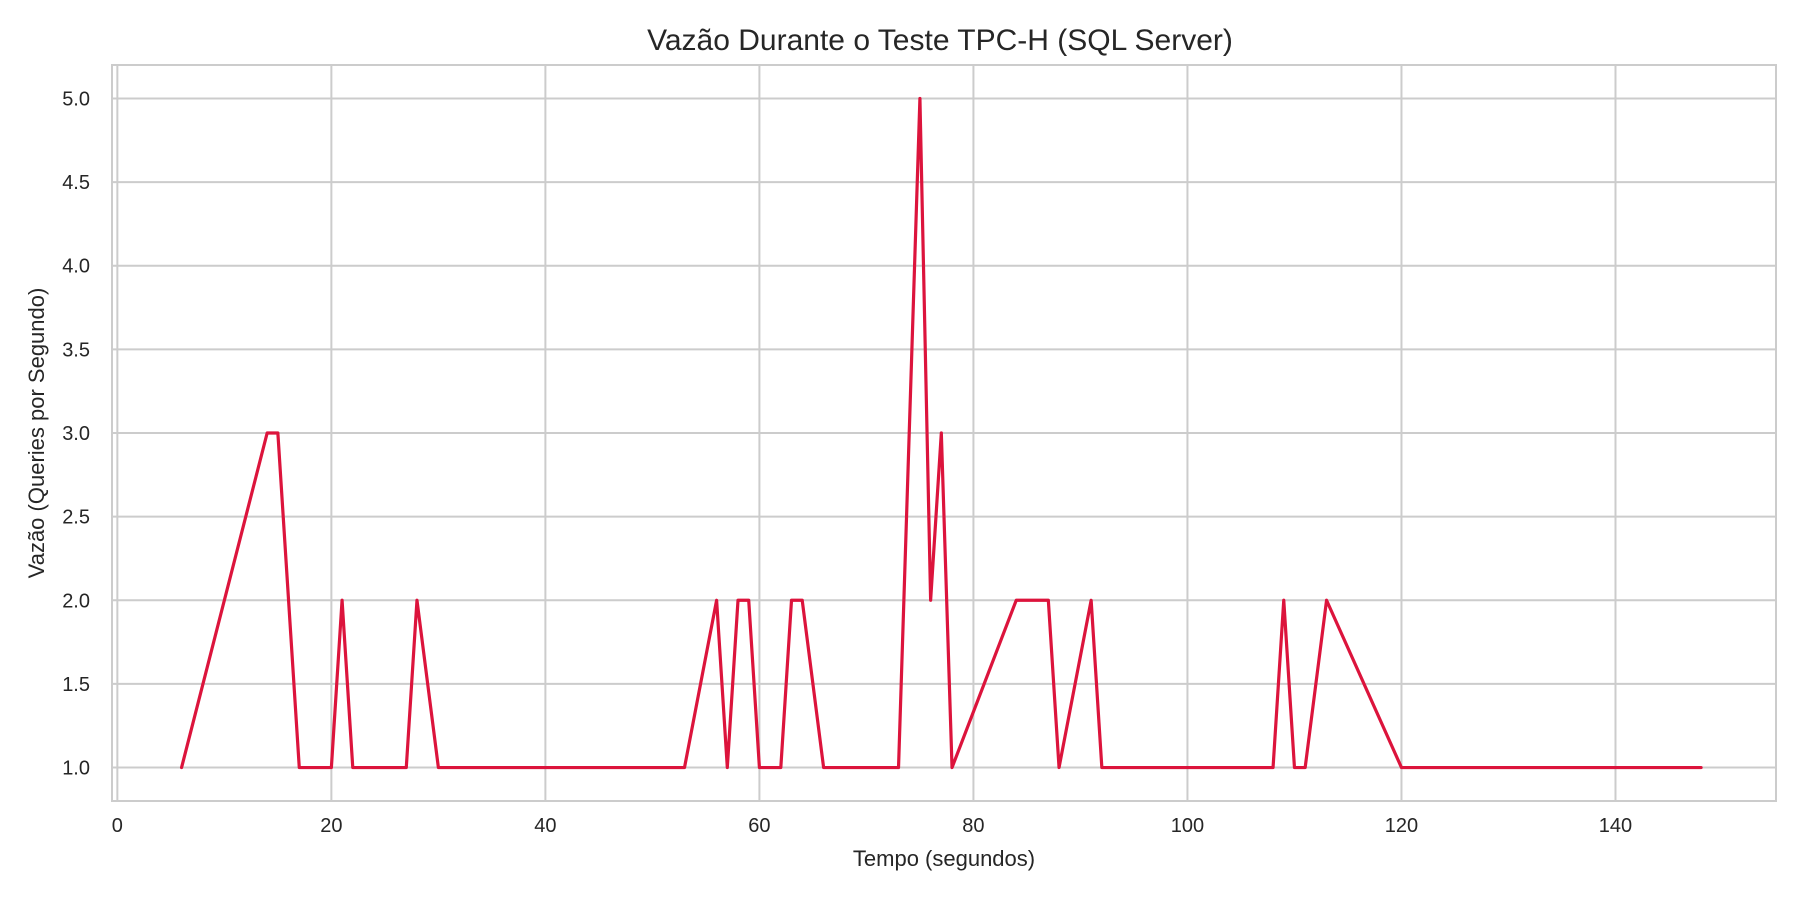 The image size is (1800, 900). I want to click on y-tick-label: 5.0, so click(76, 99).